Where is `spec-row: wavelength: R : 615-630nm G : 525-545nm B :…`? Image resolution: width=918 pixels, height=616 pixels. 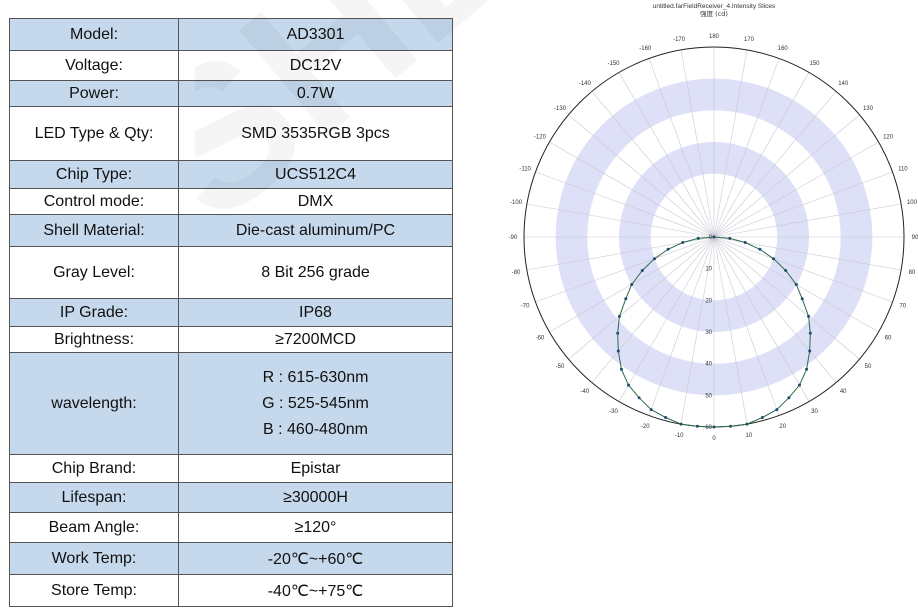 spec-row: wavelength: R : 615-630nm G : 525-545nm B :… is located at coordinates (231, 403).